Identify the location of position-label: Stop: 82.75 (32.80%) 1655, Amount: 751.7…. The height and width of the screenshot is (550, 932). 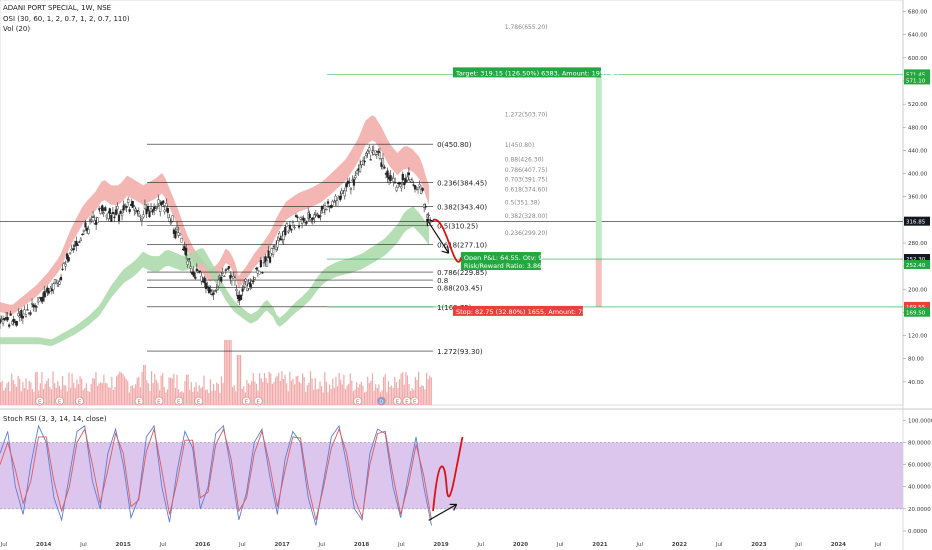
(526, 310).